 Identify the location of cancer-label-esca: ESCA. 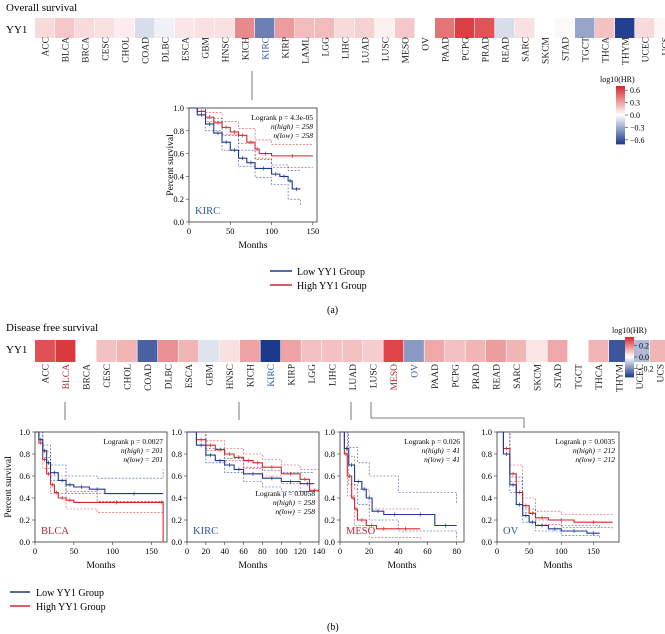
(190, 376).